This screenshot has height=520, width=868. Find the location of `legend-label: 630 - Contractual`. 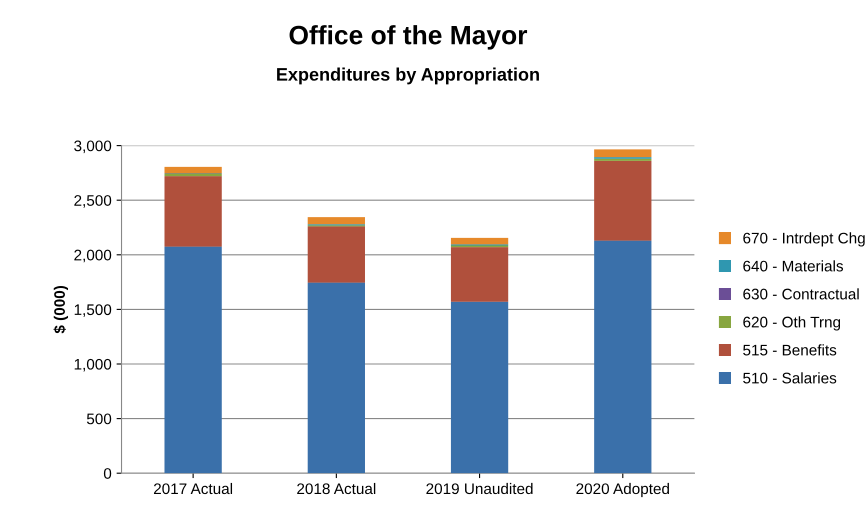

legend-label: 630 - Contractual is located at coordinates (801, 294).